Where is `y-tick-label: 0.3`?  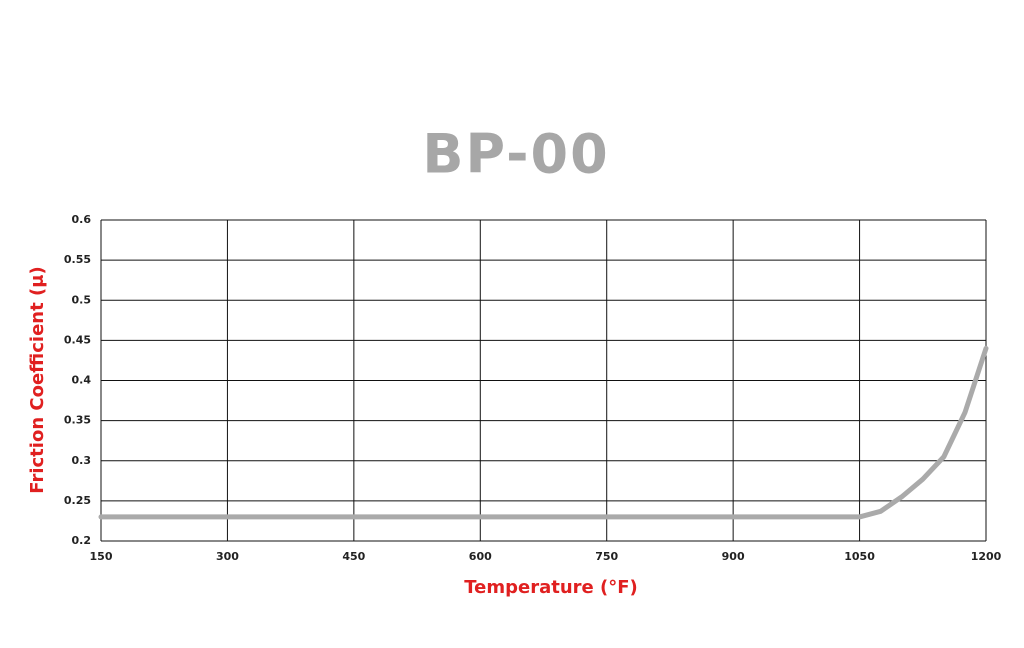 y-tick-label: 0.3 is located at coordinates (82, 460).